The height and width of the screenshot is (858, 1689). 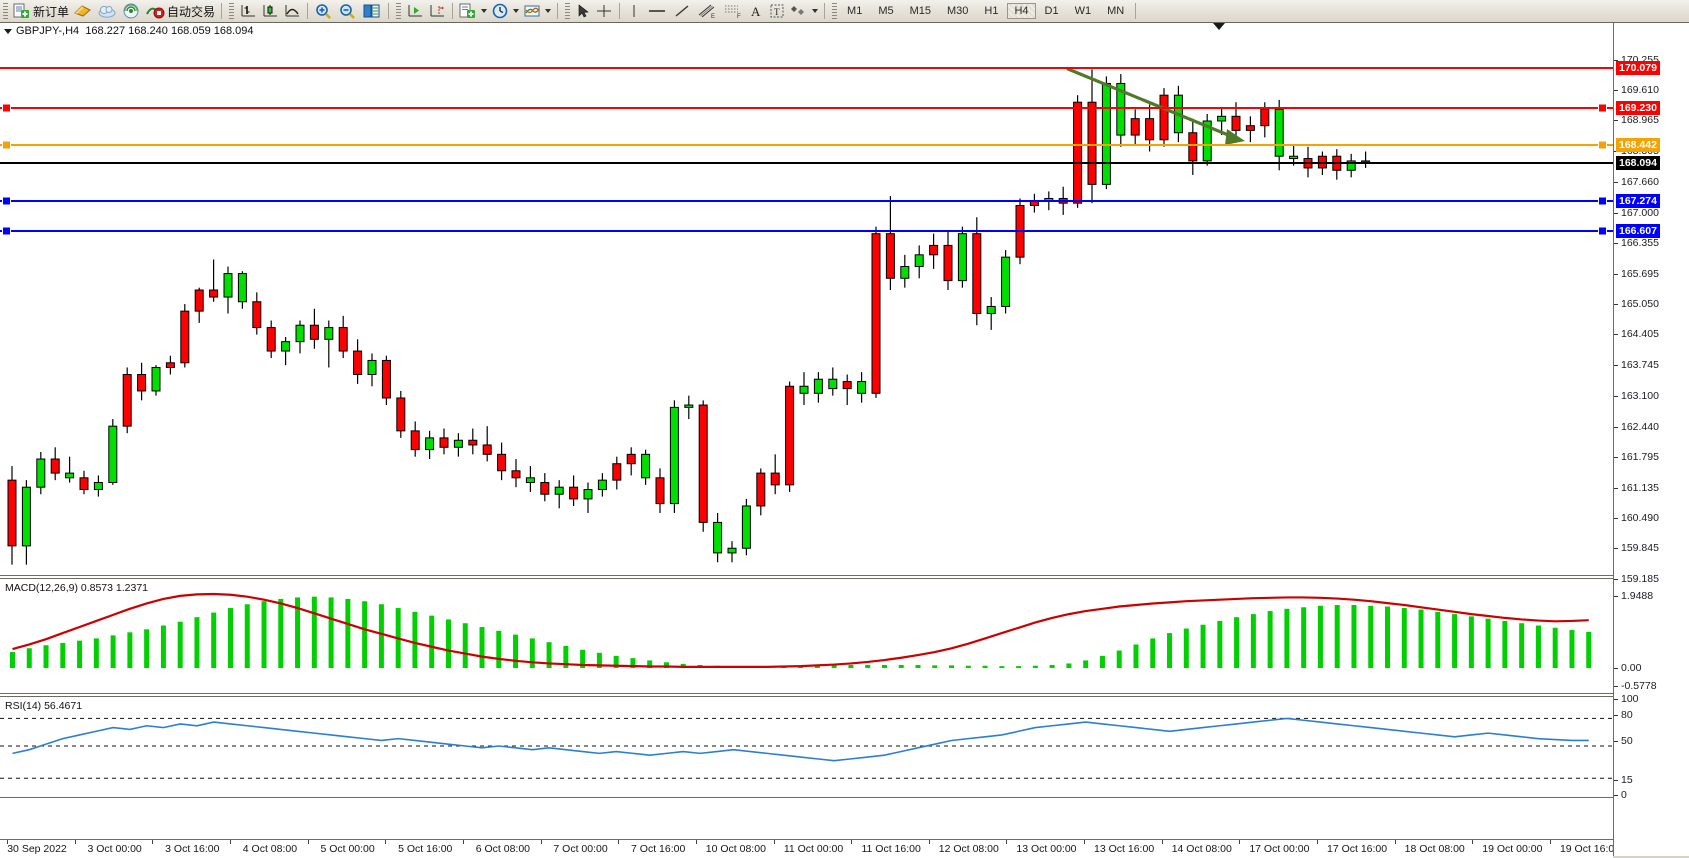 I want to click on period-dropdown-arrow, so click(x=516, y=11).